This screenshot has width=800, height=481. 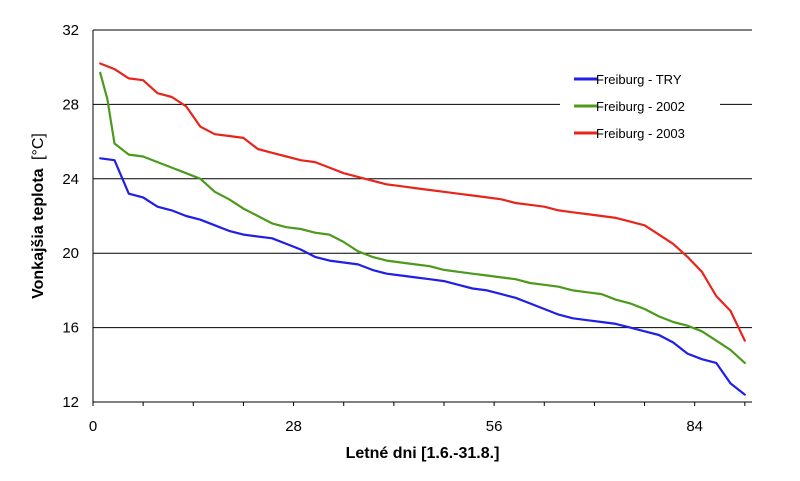 I want to click on y-axis-title: Vonkajšia teplota [°C], so click(x=38, y=216).